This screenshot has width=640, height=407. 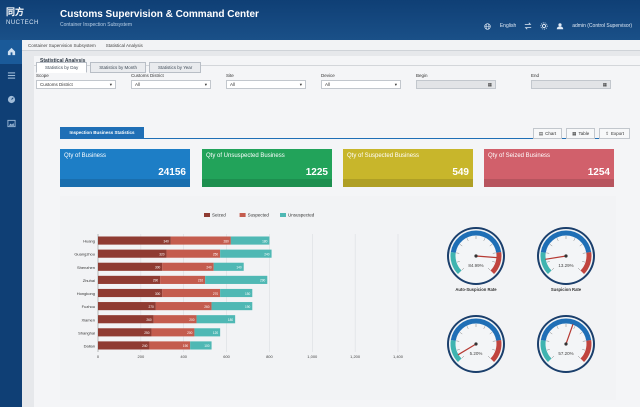 I want to click on stat-card-label: Qty of Suspected Business, so click(x=383, y=156).